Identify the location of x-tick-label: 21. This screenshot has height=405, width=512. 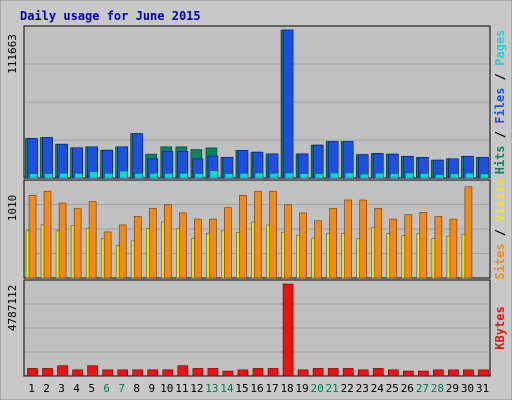
(332, 388).